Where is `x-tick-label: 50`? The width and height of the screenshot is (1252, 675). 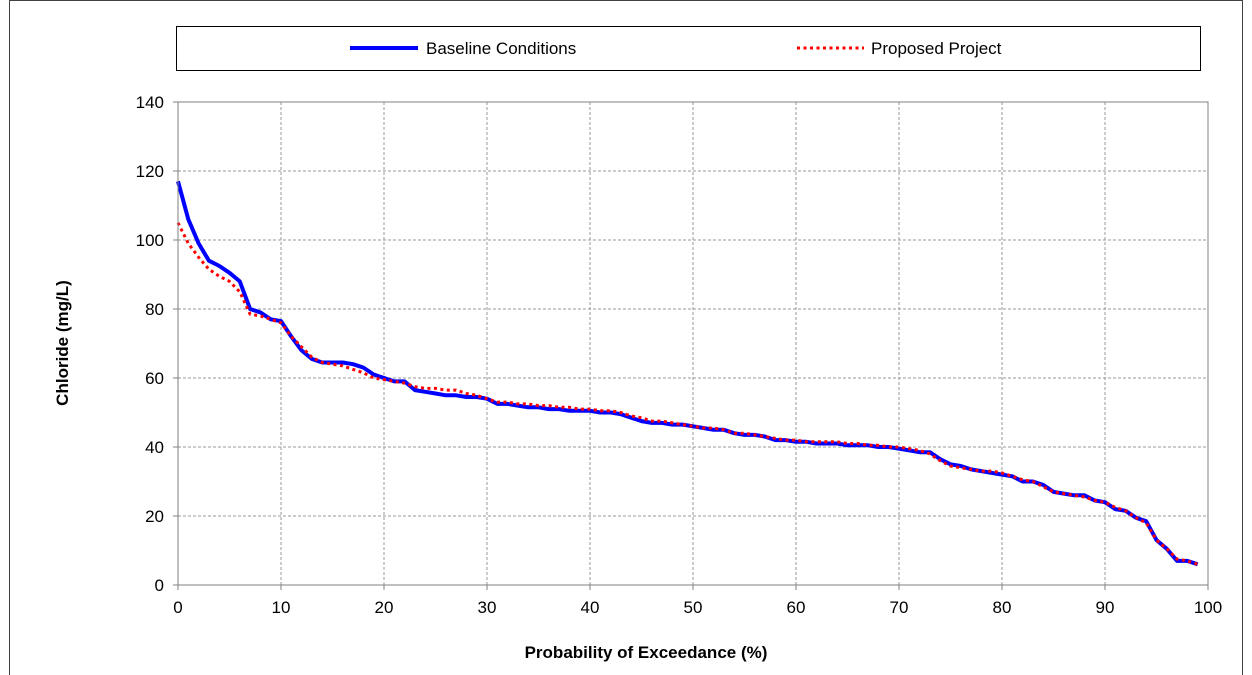
x-tick-label: 50 is located at coordinates (693, 607).